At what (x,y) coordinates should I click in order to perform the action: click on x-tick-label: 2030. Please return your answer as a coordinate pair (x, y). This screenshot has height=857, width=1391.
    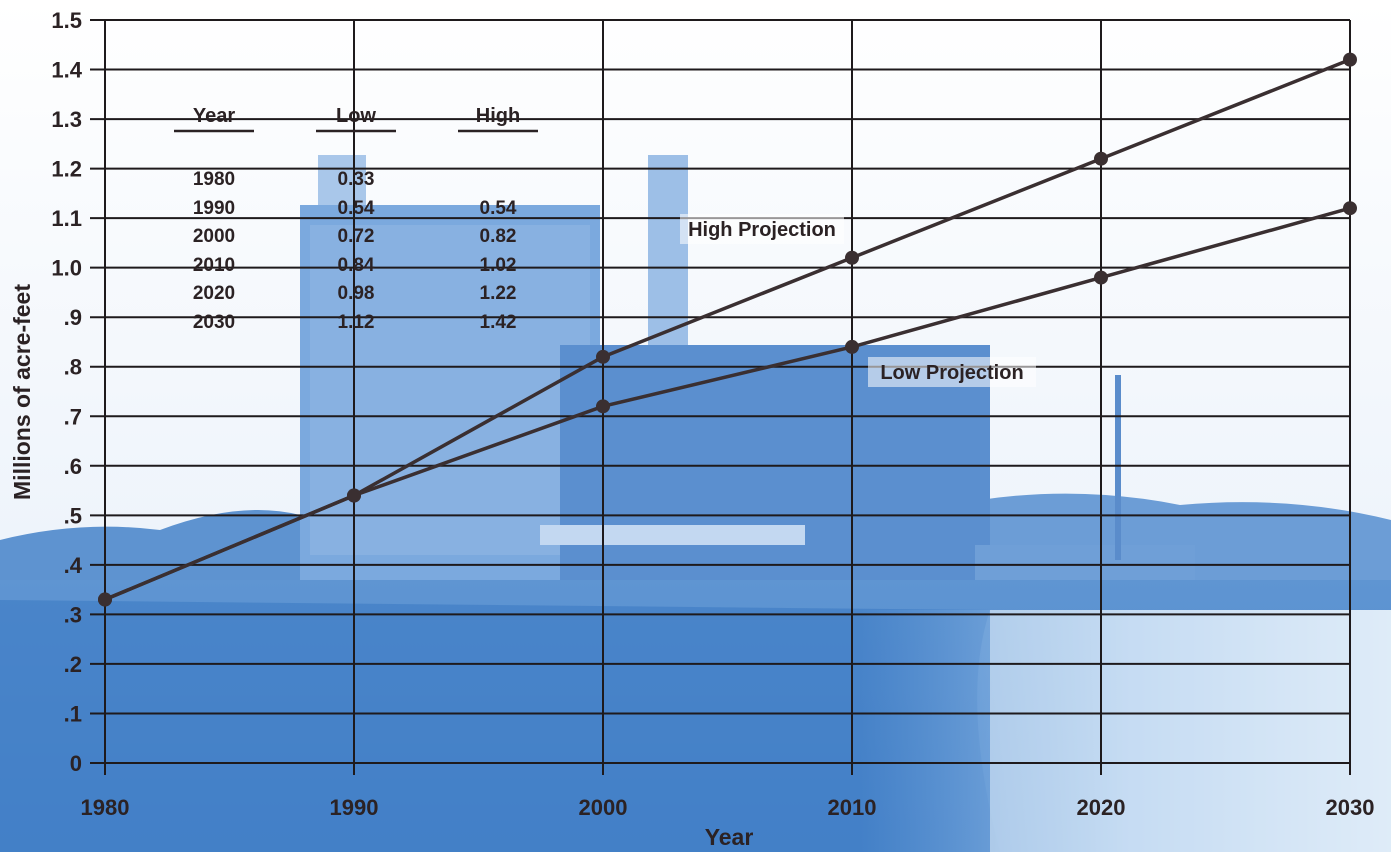
    Looking at the image, I should click on (1350, 807).